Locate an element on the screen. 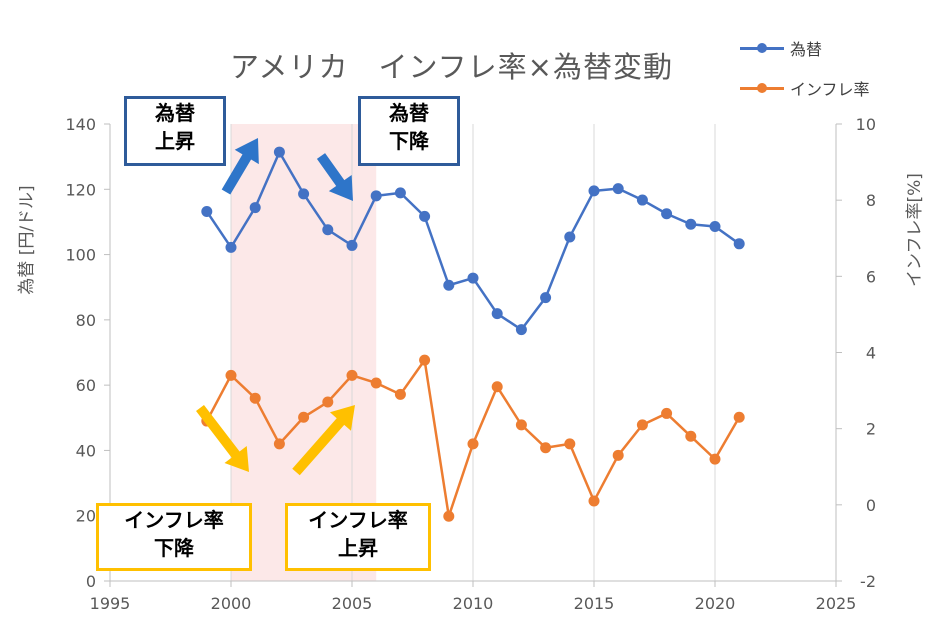  y-left-tick-label: 120 is located at coordinates (80, 189).